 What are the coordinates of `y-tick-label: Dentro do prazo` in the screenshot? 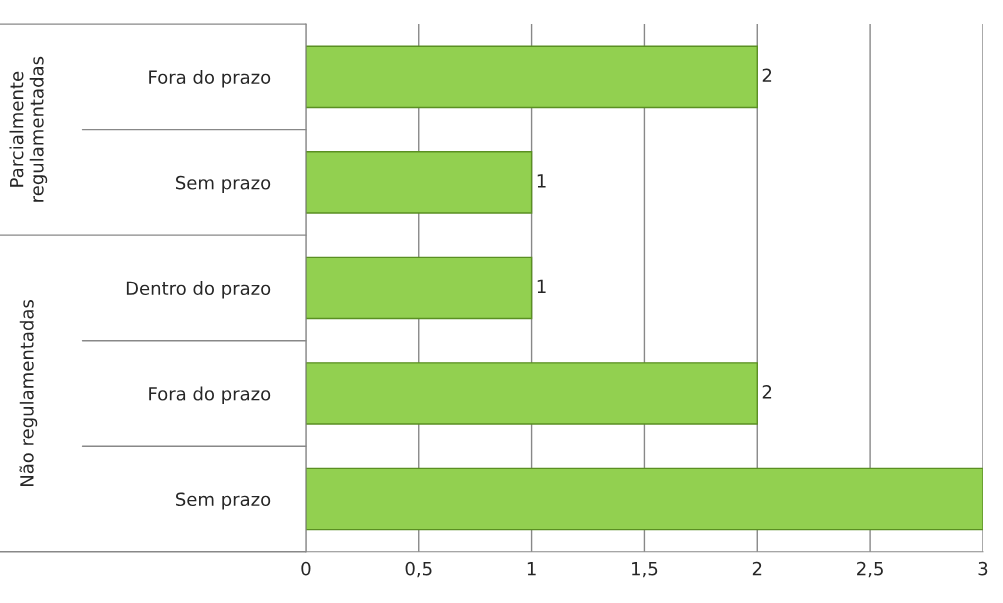 It's located at (198, 290).